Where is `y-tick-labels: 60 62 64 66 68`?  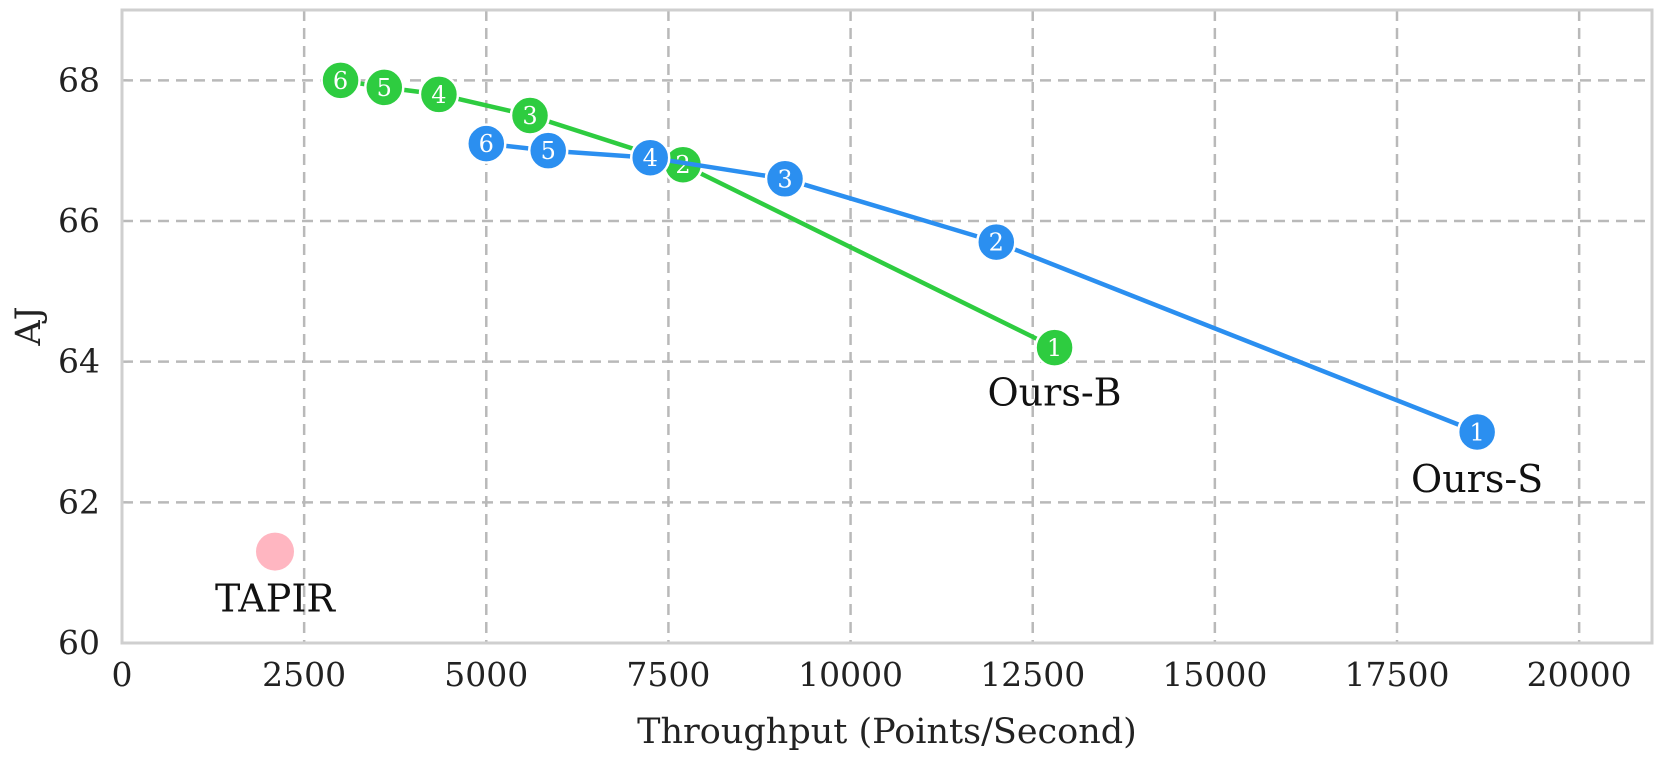
y-tick-labels: 60 62 64 66 68 is located at coordinates (79, 361).